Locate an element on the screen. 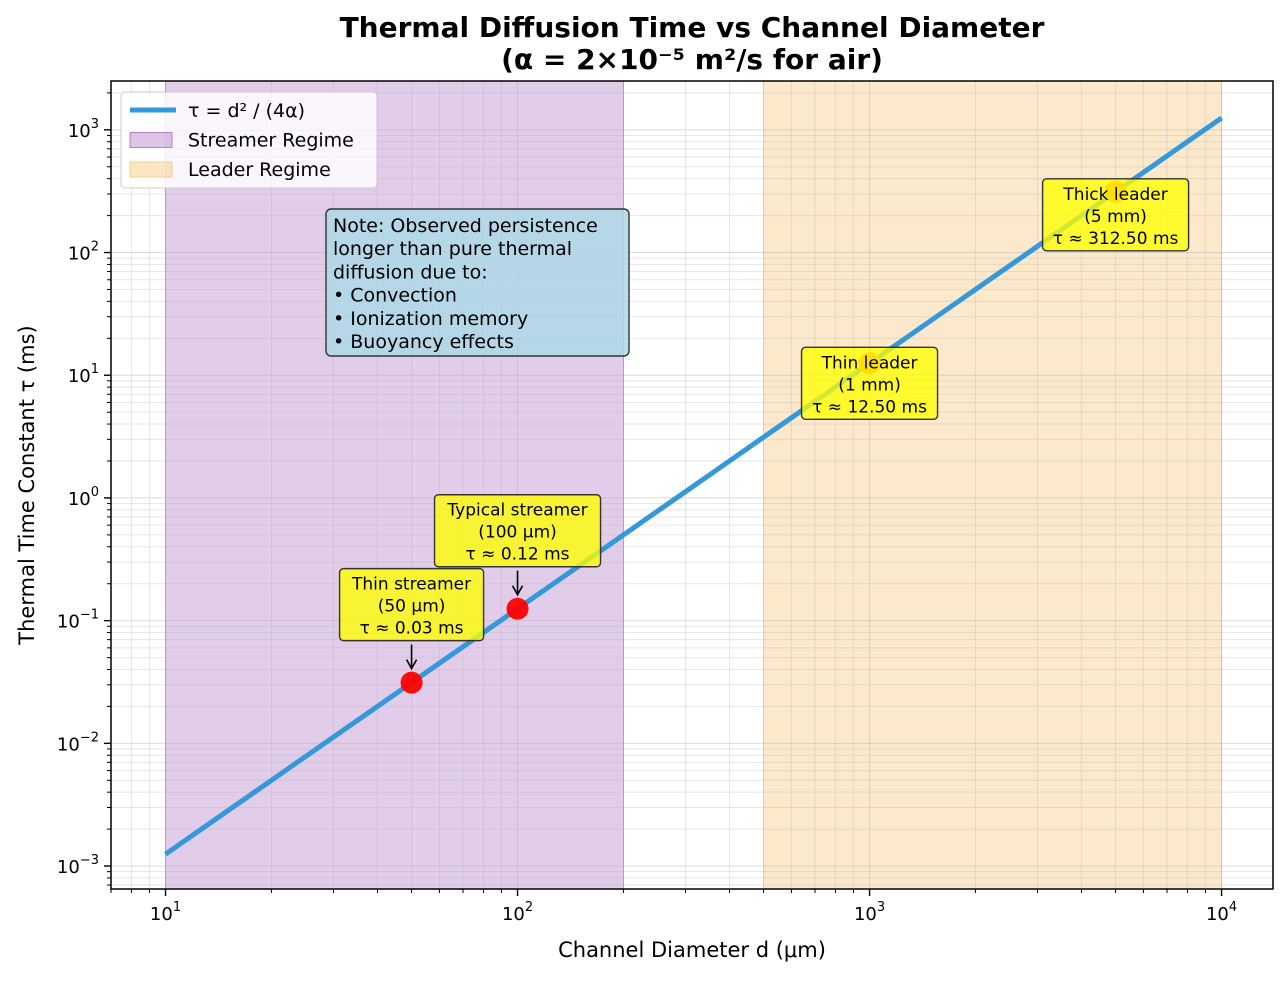 Image resolution: width=1288 pixels, height=981 pixels. note-line: Note: Observed persistence is located at coordinates (465, 226).